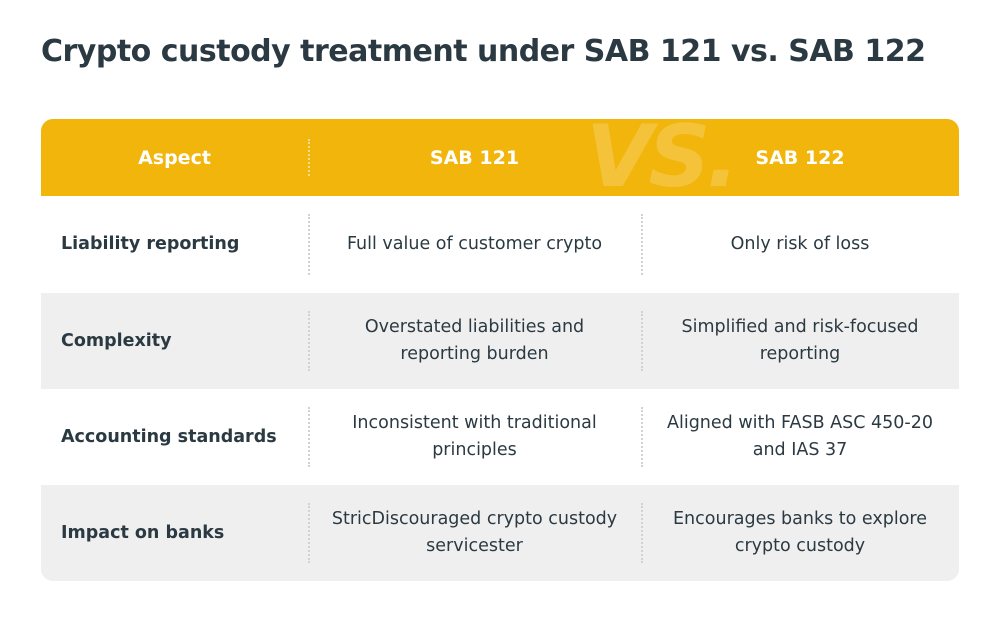 The height and width of the screenshot is (618, 1000). I want to click on row-sab122-value: Simplified and risk-focused reporting, so click(800, 340).